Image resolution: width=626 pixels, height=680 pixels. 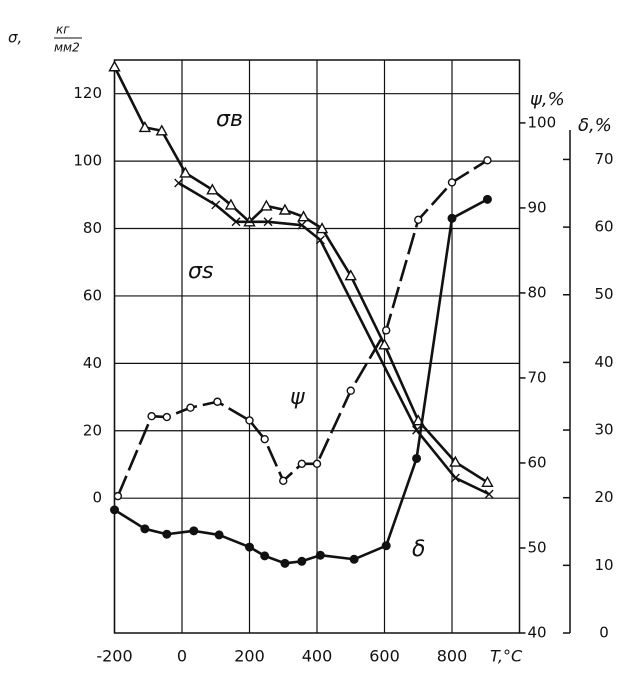 What do you see at coordinates (603, 430) in the screenshot?
I see `y3-tick-label: 30` at bounding box center [603, 430].